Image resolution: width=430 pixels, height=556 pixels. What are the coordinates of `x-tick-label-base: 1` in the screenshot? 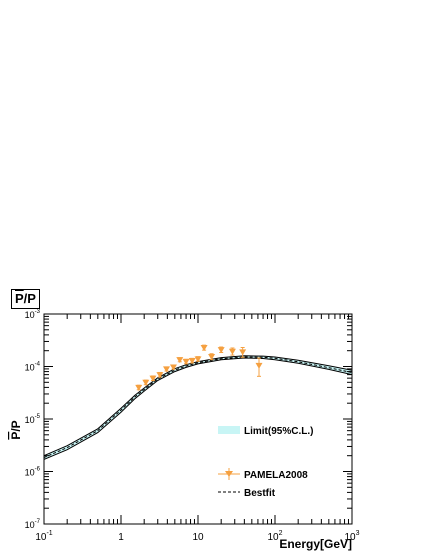 It's located at (121, 537).